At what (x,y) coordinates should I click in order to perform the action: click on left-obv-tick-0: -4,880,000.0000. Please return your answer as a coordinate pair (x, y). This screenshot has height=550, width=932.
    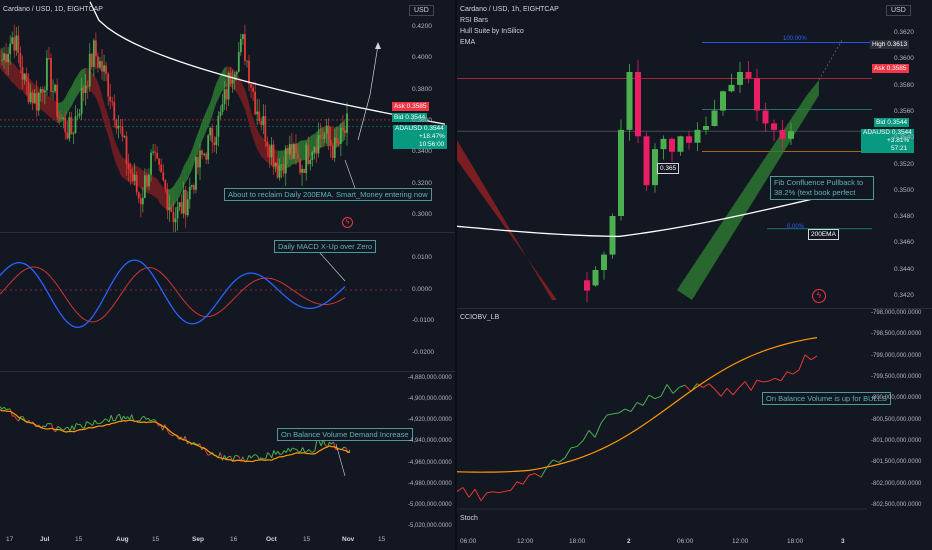
    Looking at the image, I should click on (430, 378).